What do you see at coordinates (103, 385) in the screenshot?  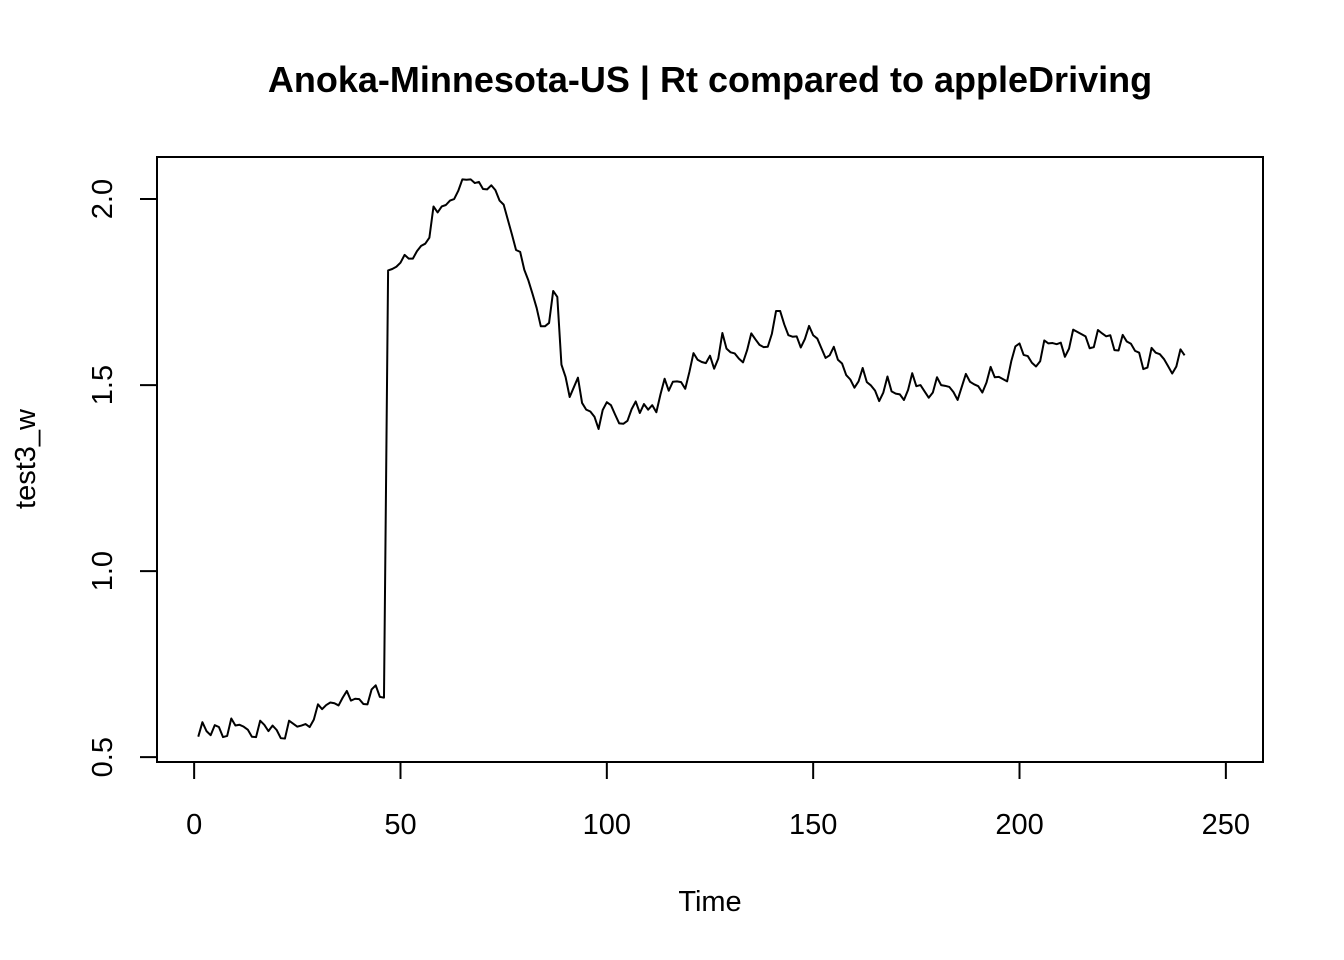 I see `y-tick-label: 1.5` at bounding box center [103, 385].